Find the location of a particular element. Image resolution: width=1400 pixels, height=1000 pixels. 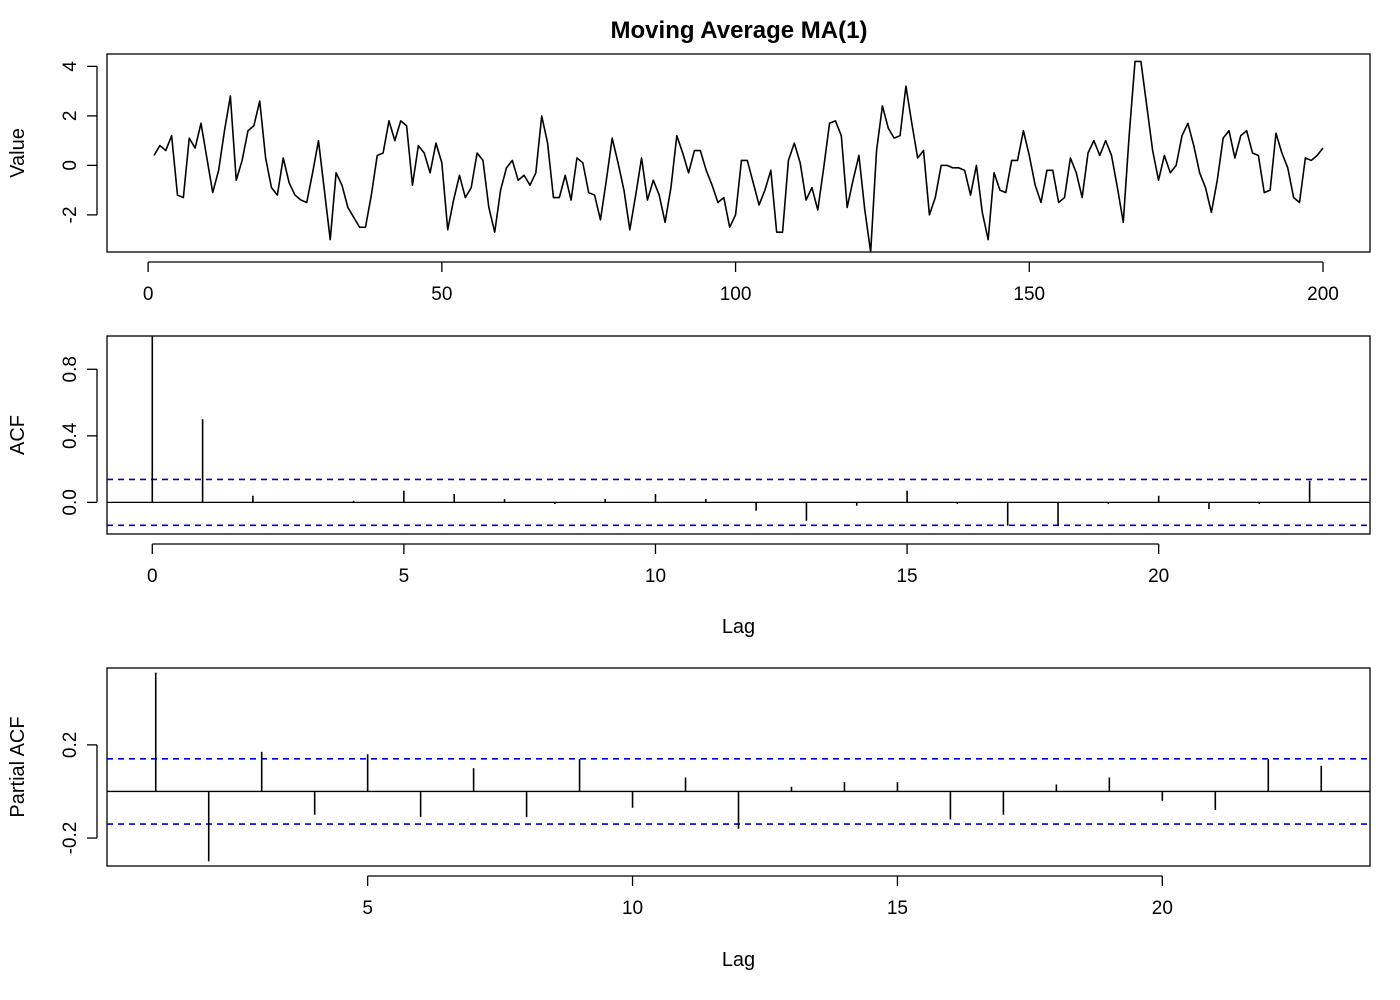

y-axis-label: Partial ACF is located at coordinates (18, 766).